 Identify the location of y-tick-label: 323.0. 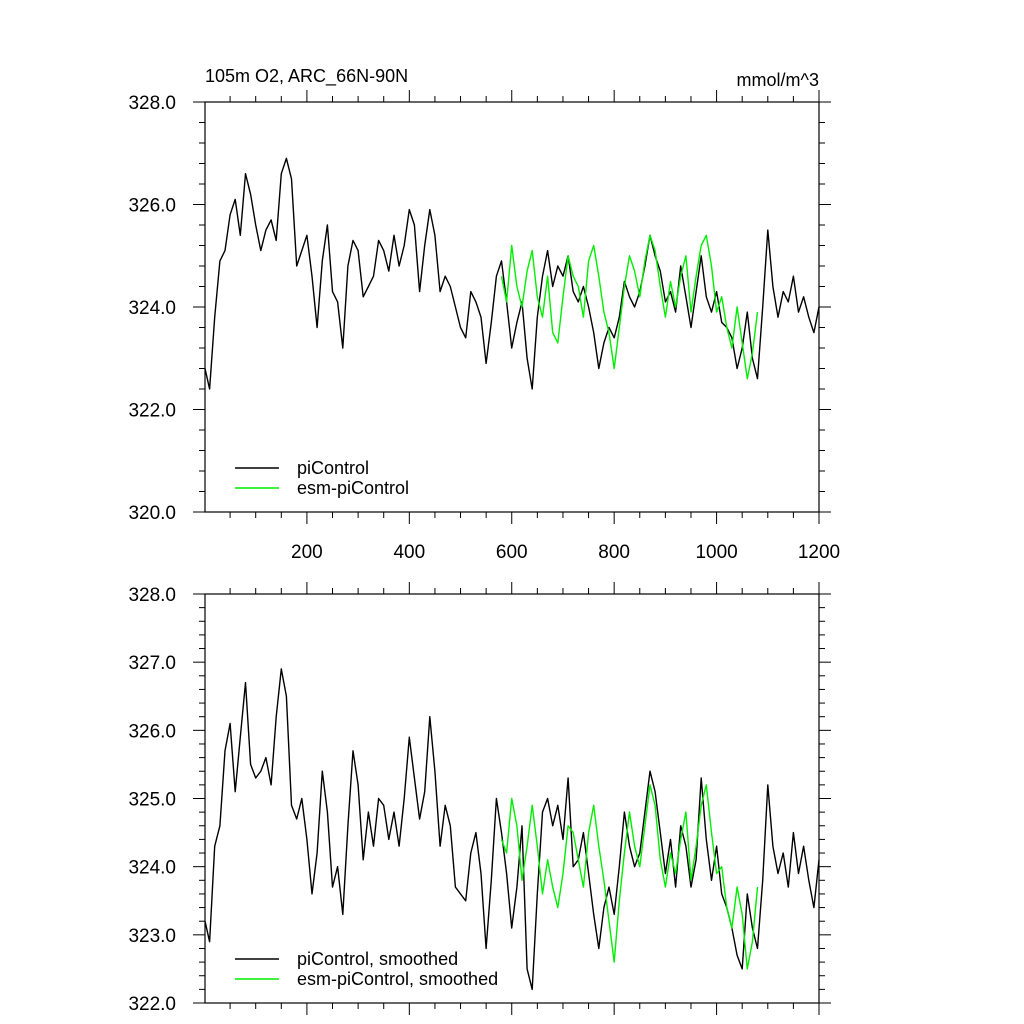
(152, 936).